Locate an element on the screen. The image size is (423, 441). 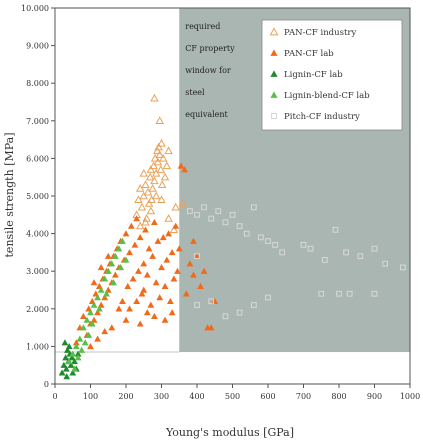
legend-box is located at coordinates (332, 75).